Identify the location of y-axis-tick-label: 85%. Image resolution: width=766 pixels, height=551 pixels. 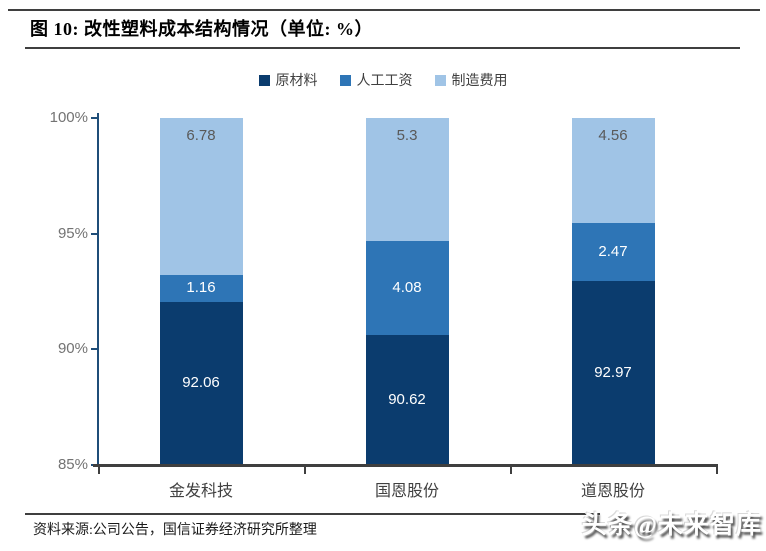
(72, 464).